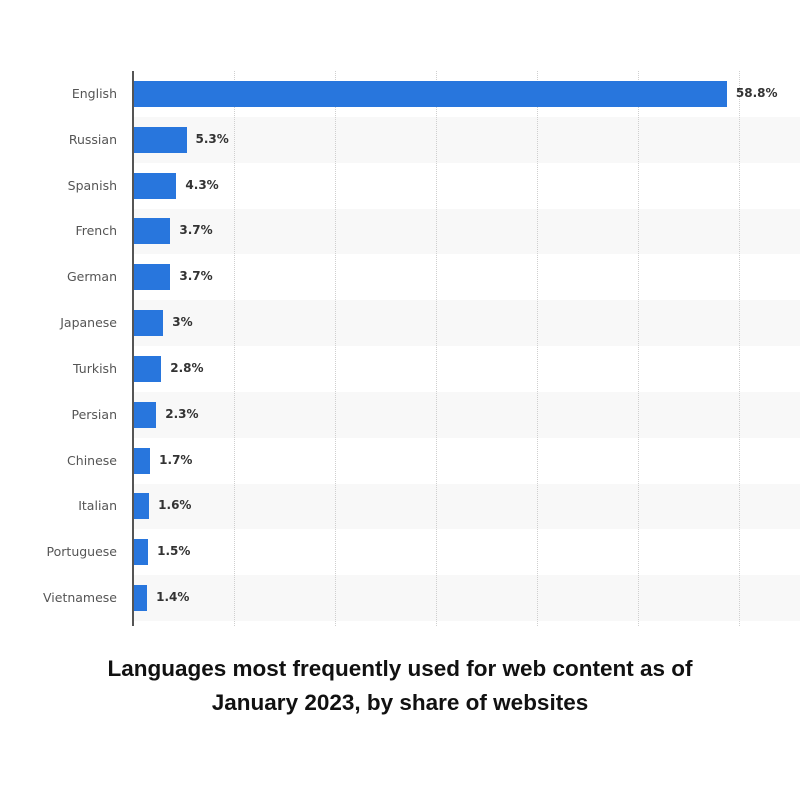  Describe the element at coordinates (96, 231) in the screenshot. I see `category-label: French` at that location.